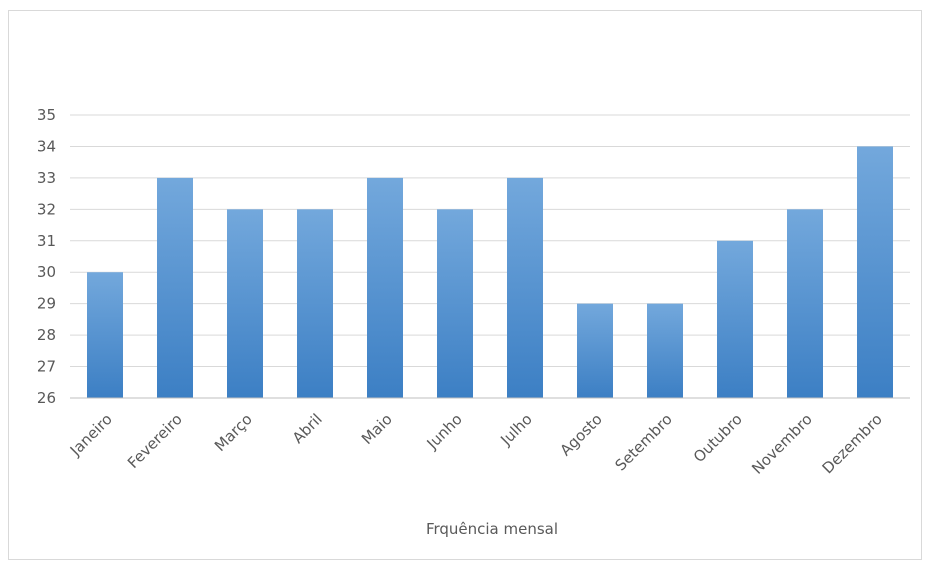  What do you see at coordinates (875, 272) in the screenshot?
I see `bar-dezembro` at bounding box center [875, 272].